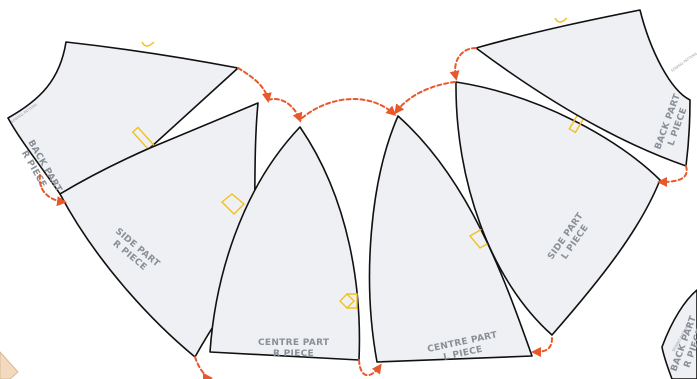  Describe the element at coordinates (254, 85) in the screenshot. I see `arrow-back-to-side-r-top` at that location.